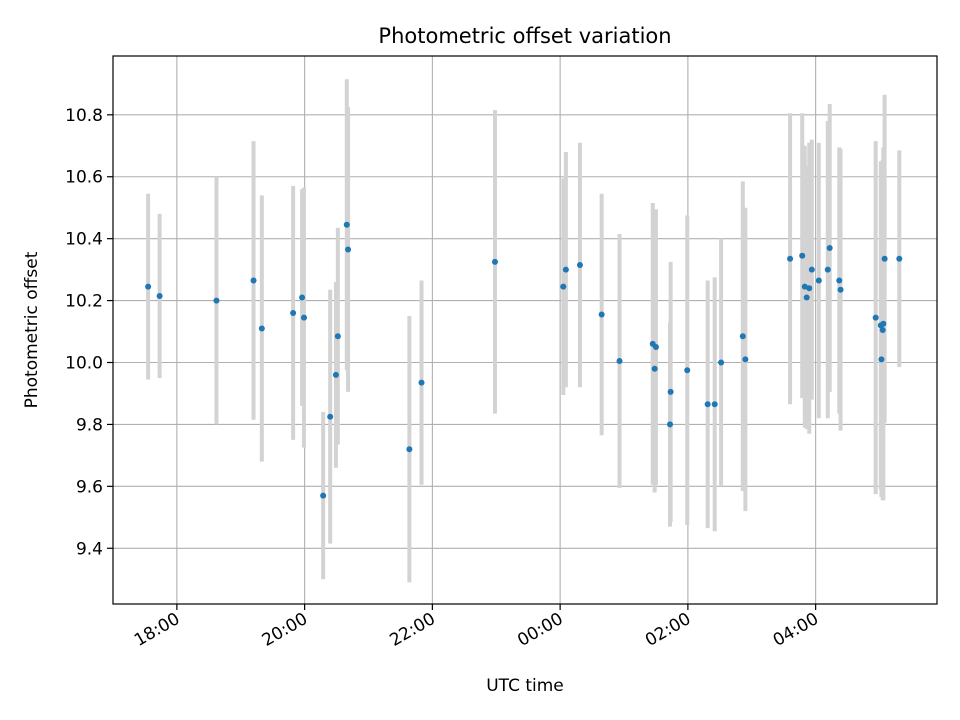 This screenshot has height=720, width=960. I want to click on y-axis-label: Photometric offset, so click(32, 329).